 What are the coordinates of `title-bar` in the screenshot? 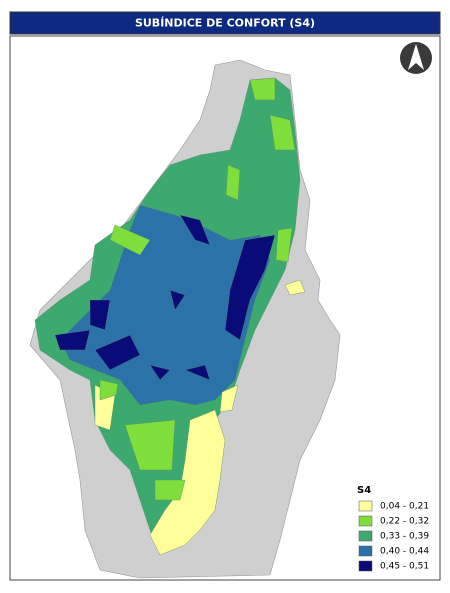 It's located at (225, 23).